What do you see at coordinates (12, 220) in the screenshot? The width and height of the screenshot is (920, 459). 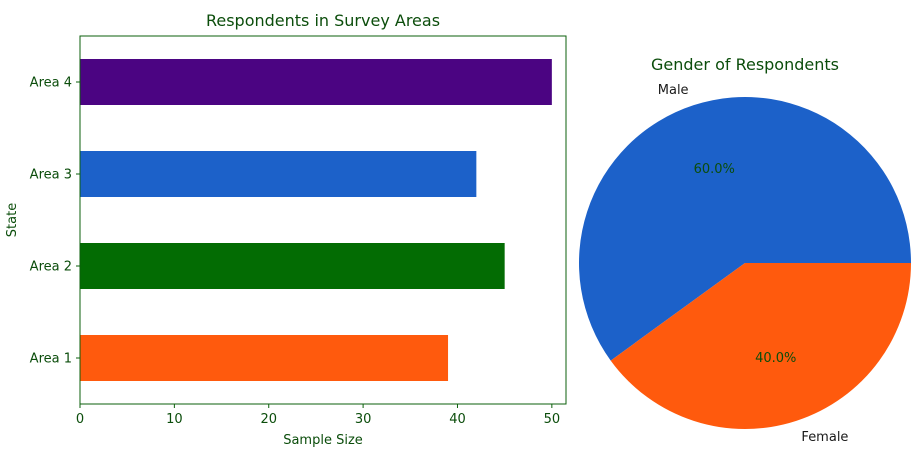 I see `bar-y-axis-label: State` at bounding box center [12, 220].